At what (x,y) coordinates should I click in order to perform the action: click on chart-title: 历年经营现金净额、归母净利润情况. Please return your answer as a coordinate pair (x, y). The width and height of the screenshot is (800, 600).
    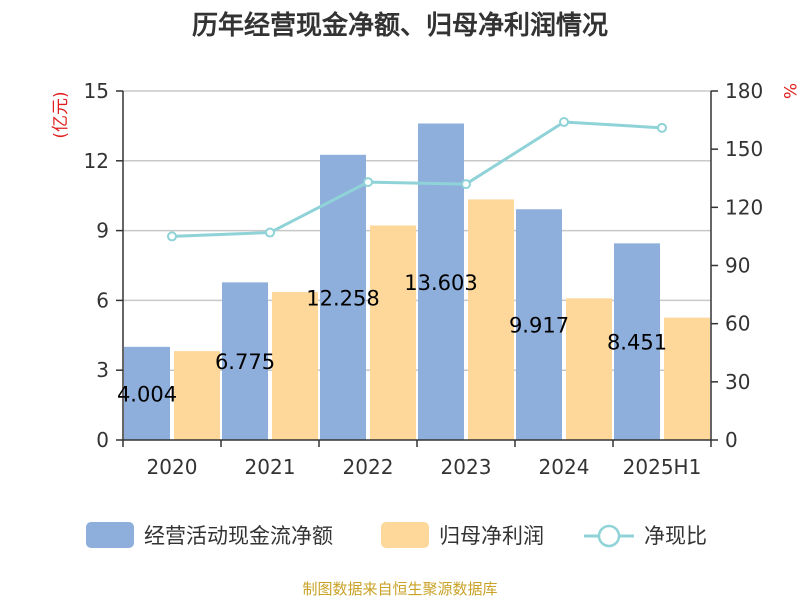
    Looking at the image, I should click on (400, 25).